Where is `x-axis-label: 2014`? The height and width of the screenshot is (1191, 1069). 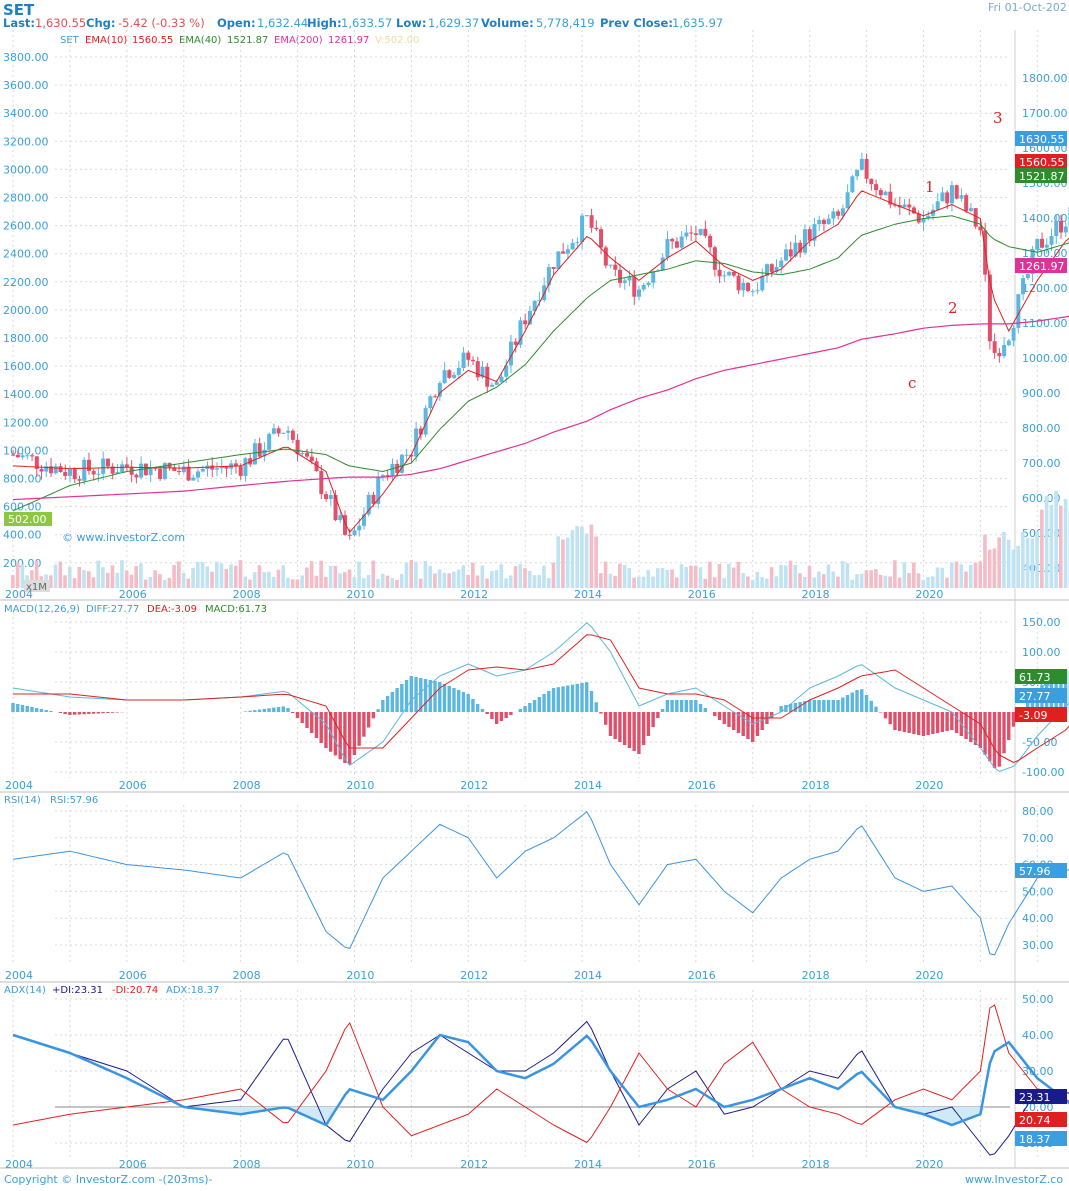
x-axis-label: 2014 is located at coordinates (588, 594).